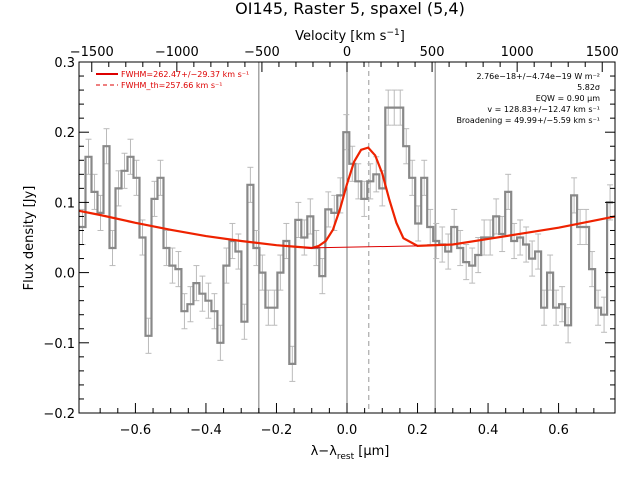  I want to click on annotation-line: 2.76e−18+/−4.74e−19 W m⁻², so click(538, 76).